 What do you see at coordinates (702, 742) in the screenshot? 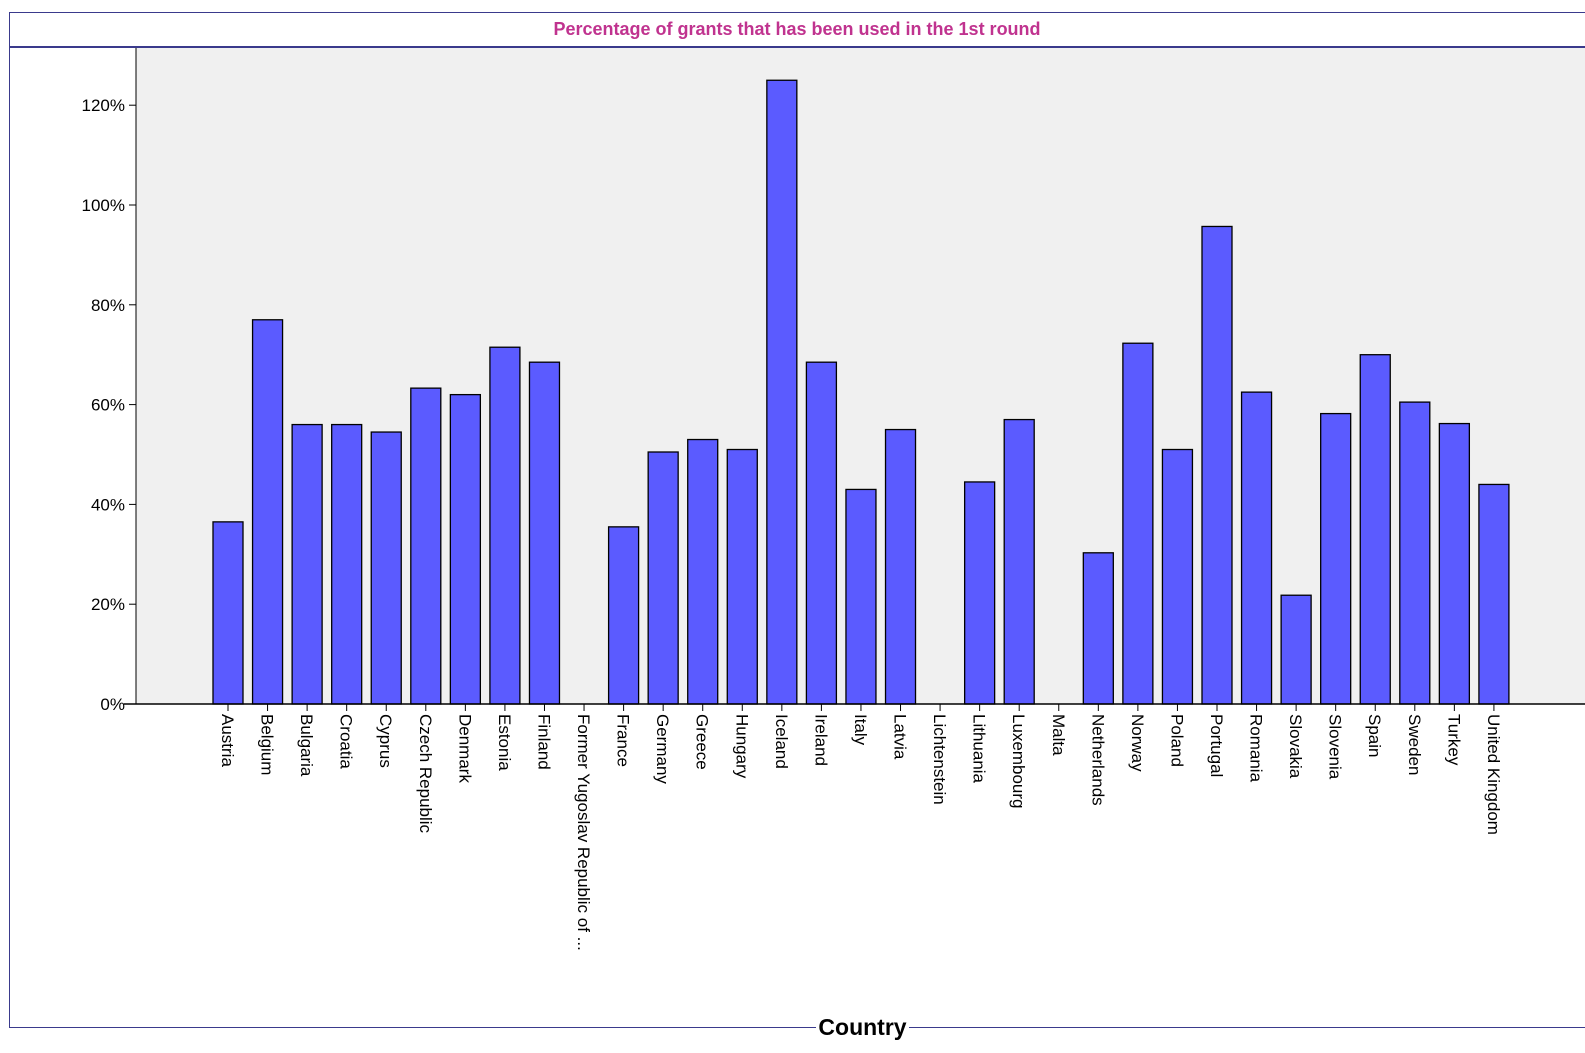
I see `x-tick-label: Greece` at bounding box center [702, 742].